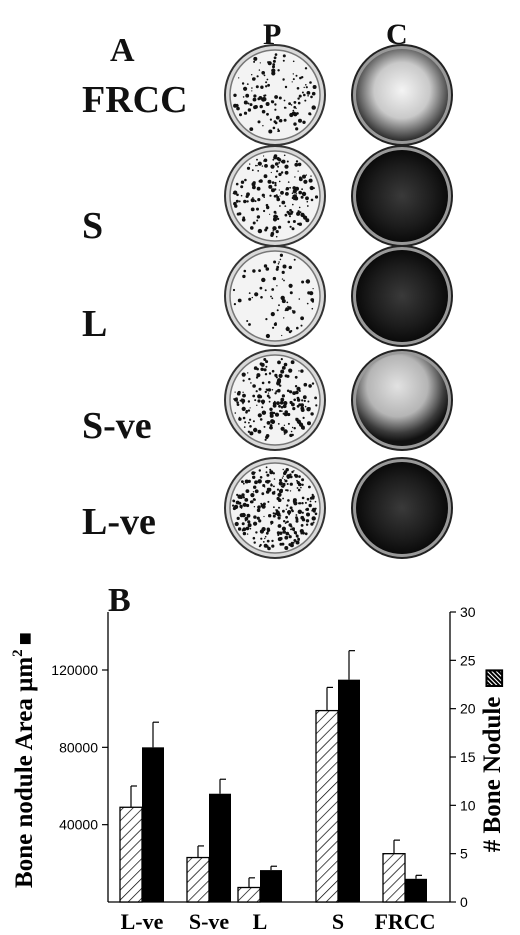 The image size is (520, 935). What do you see at coordinates (492, 775) in the screenshot?
I see `y2-axis-label-text: # Bone Nodule` at bounding box center [492, 775].